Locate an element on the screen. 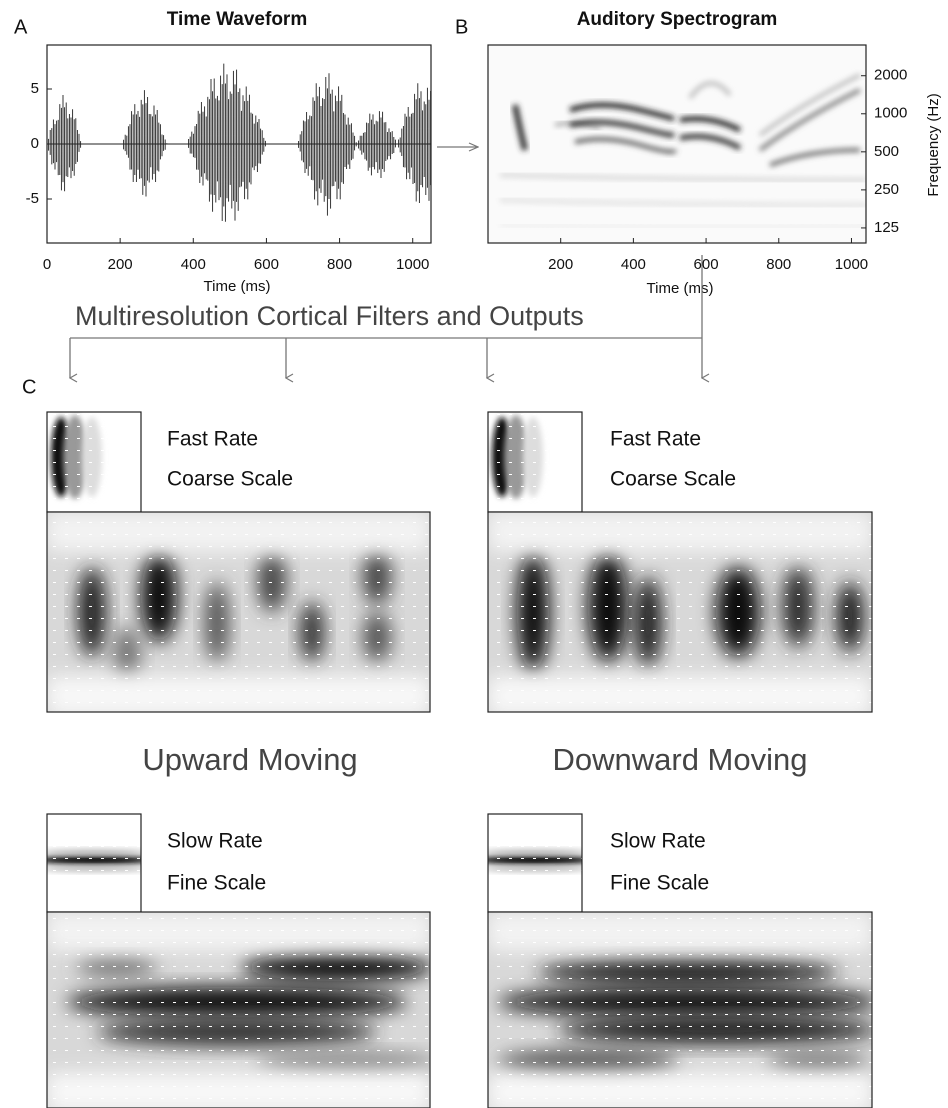 This screenshot has height=1108, width=948. y-tick-label: -5 is located at coordinates (32, 198).